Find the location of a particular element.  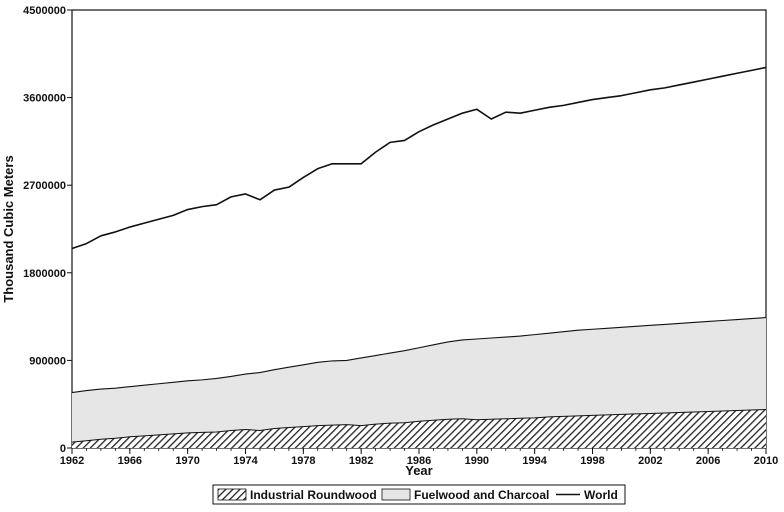

legend-swatch-fuelwood-charcoal is located at coordinates (396, 494).